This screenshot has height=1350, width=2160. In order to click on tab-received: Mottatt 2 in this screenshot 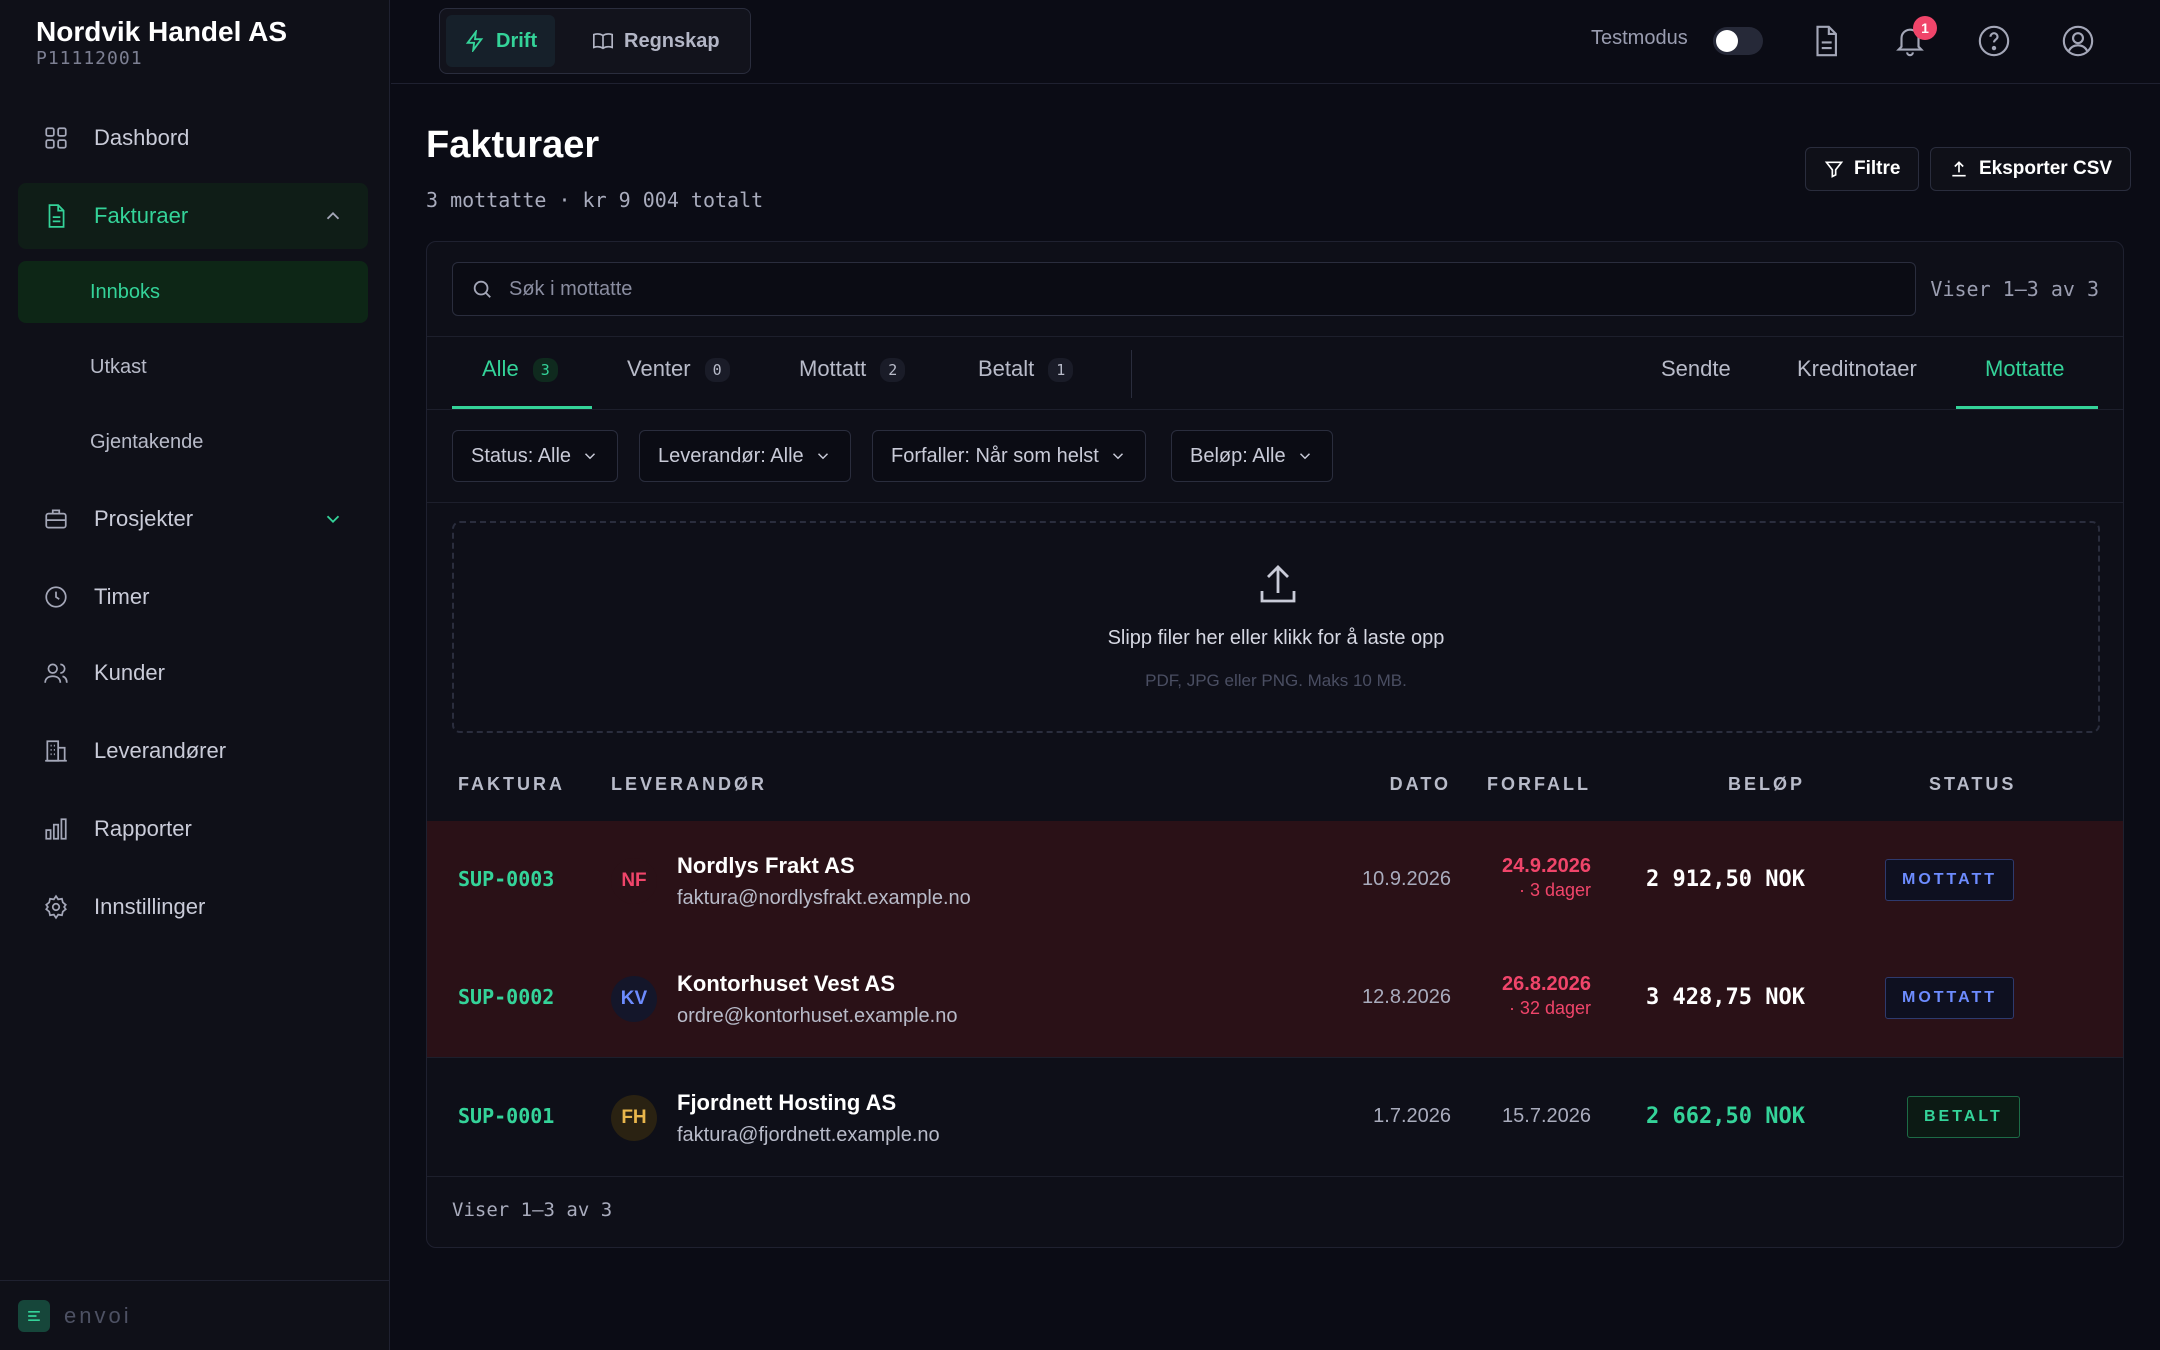, I will do `click(852, 394)`.